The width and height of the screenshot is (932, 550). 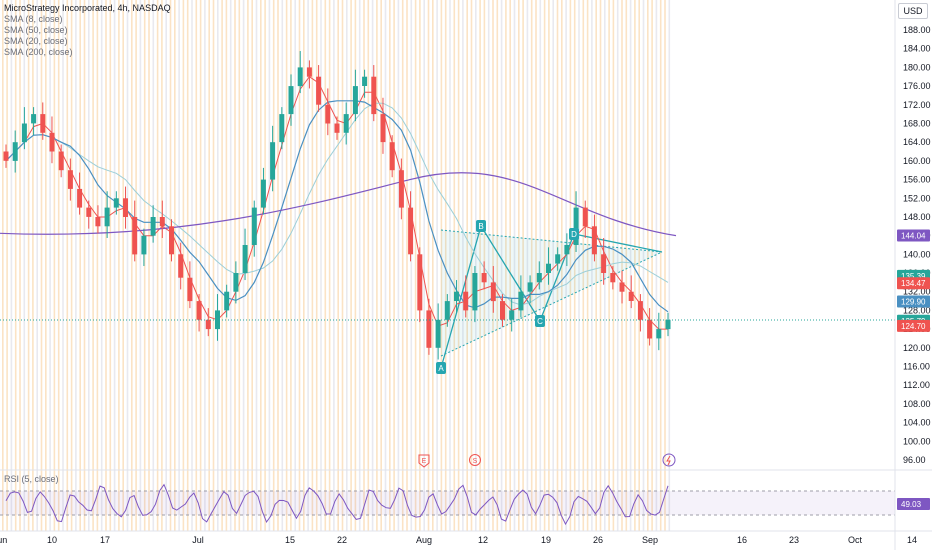 I want to click on price-tick-label: 116.00, so click(x=916, y=367).